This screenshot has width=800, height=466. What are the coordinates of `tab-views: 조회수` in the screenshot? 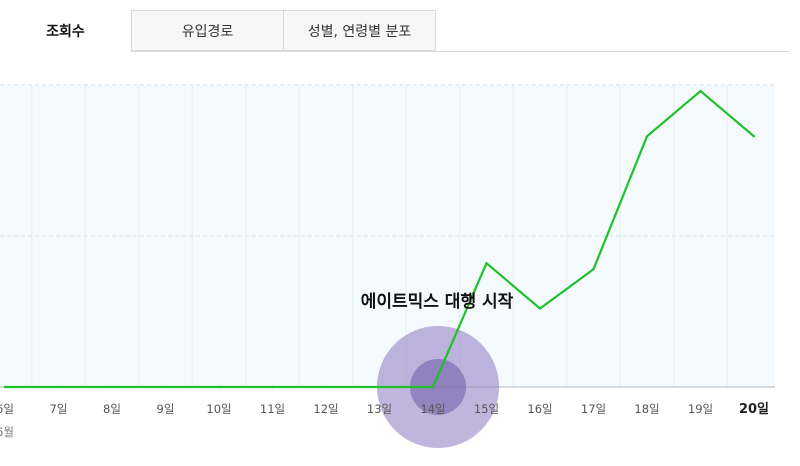 It's located at (65, 31).